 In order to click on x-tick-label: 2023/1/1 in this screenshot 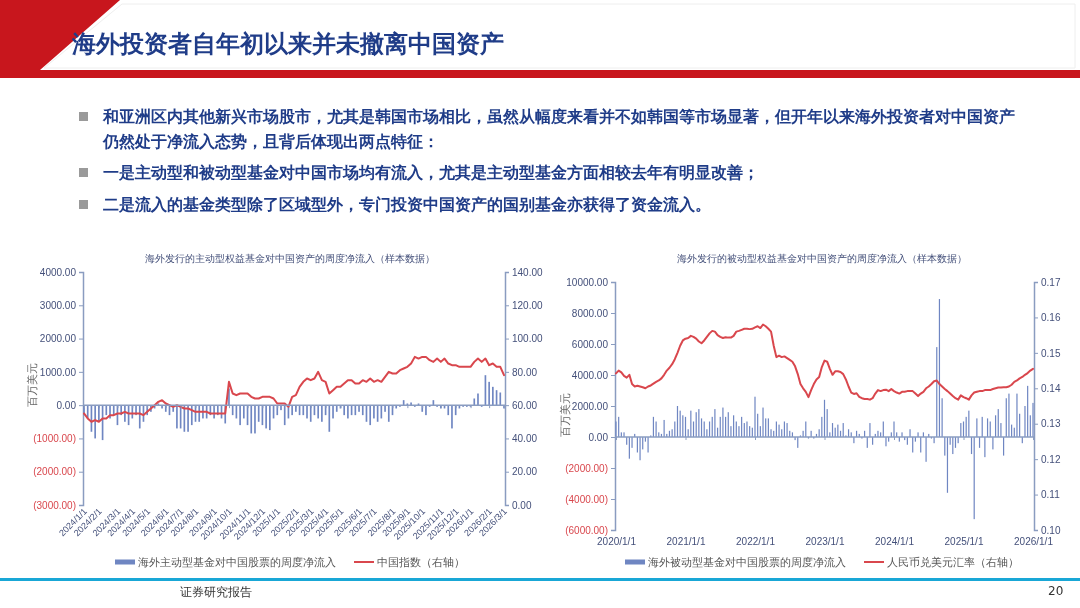, I will do `click(825, 541)`.